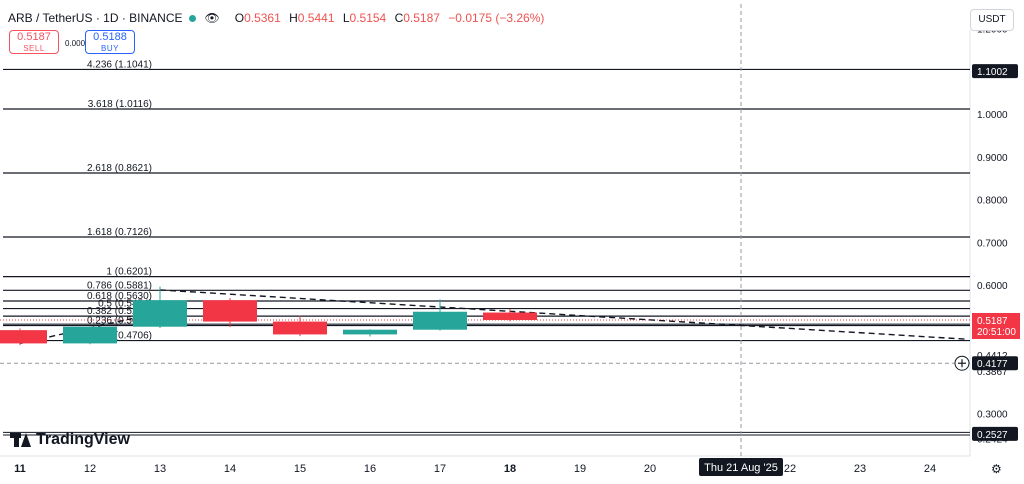 The image size is (1024, 484). What do you see at coordinates (119, 64) in the screenshot?
I see `fib-label: 4.236 (1.1041)` at bounding box center [119, 64].